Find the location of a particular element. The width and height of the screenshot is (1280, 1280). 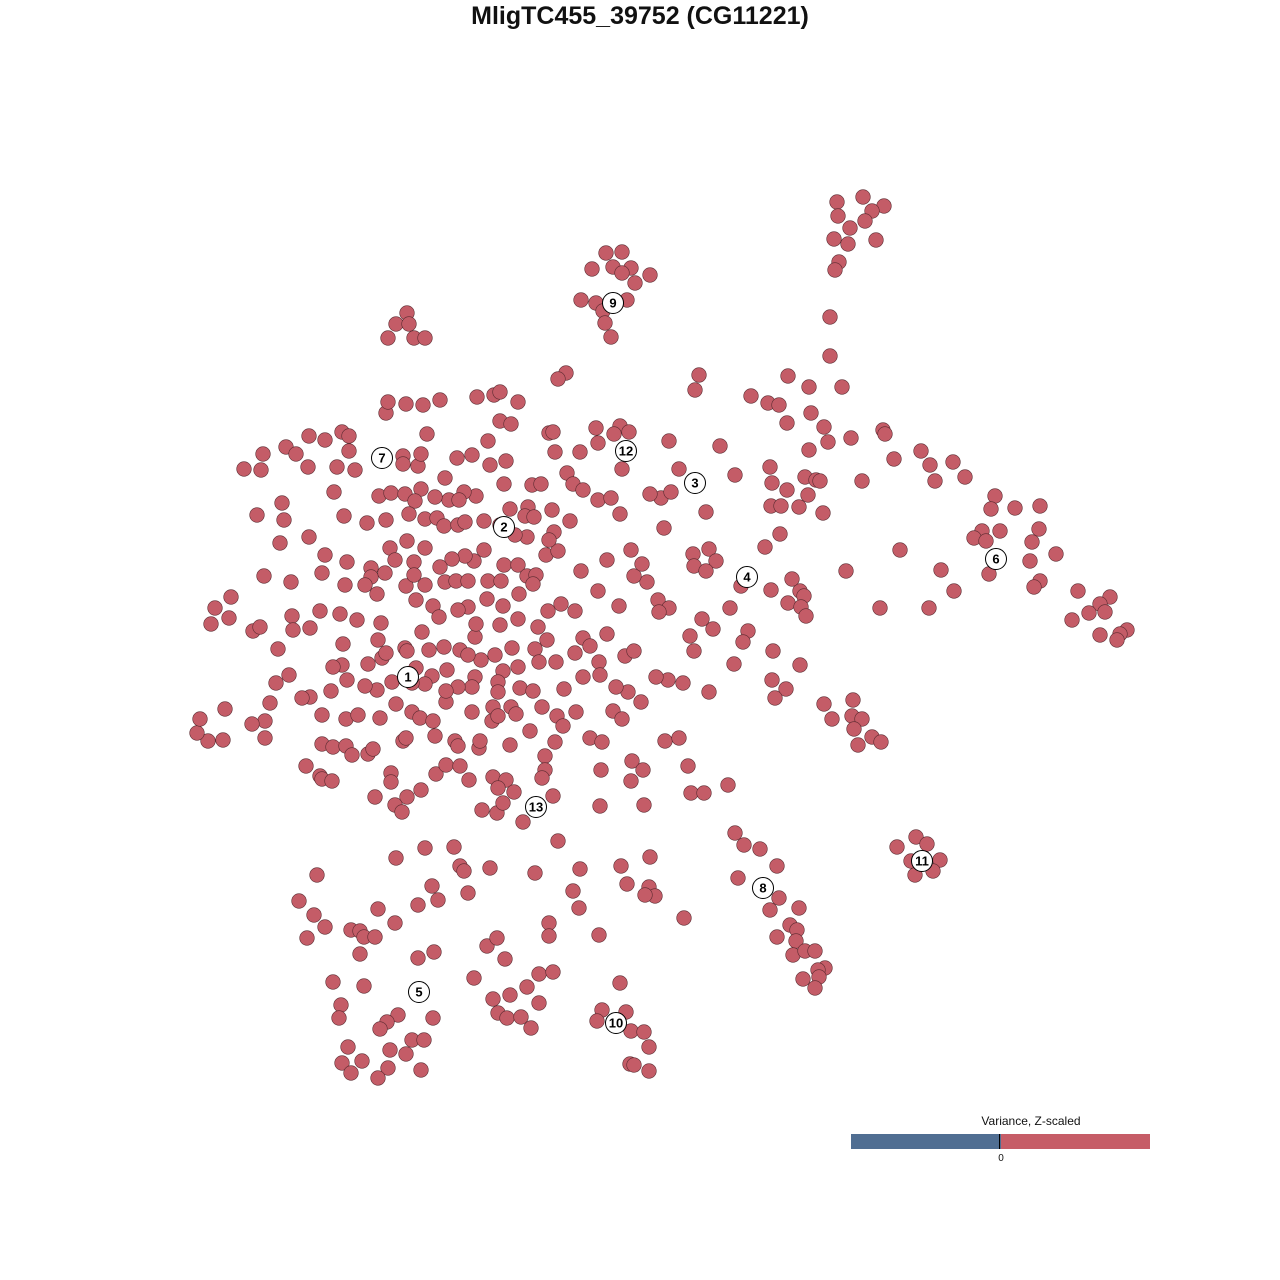

cluster-label-6: 6 is located at coordinates (996, 559).